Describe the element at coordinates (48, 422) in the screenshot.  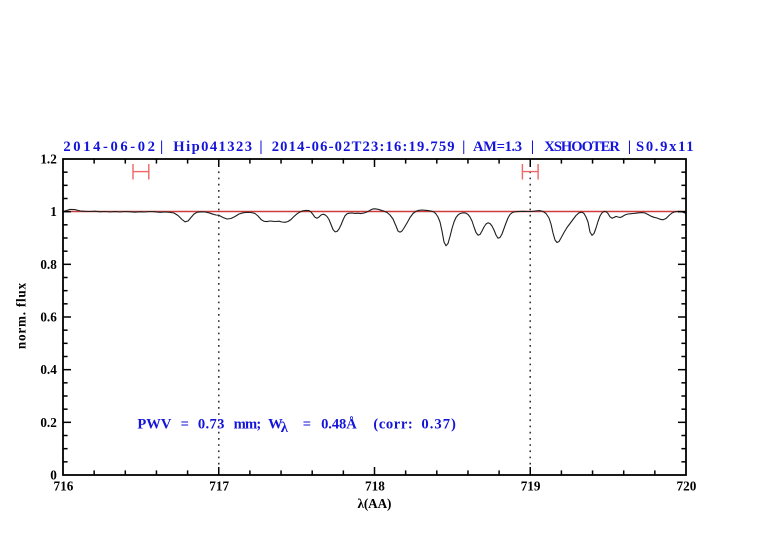
I see `svg-text: 0.2` at that location.